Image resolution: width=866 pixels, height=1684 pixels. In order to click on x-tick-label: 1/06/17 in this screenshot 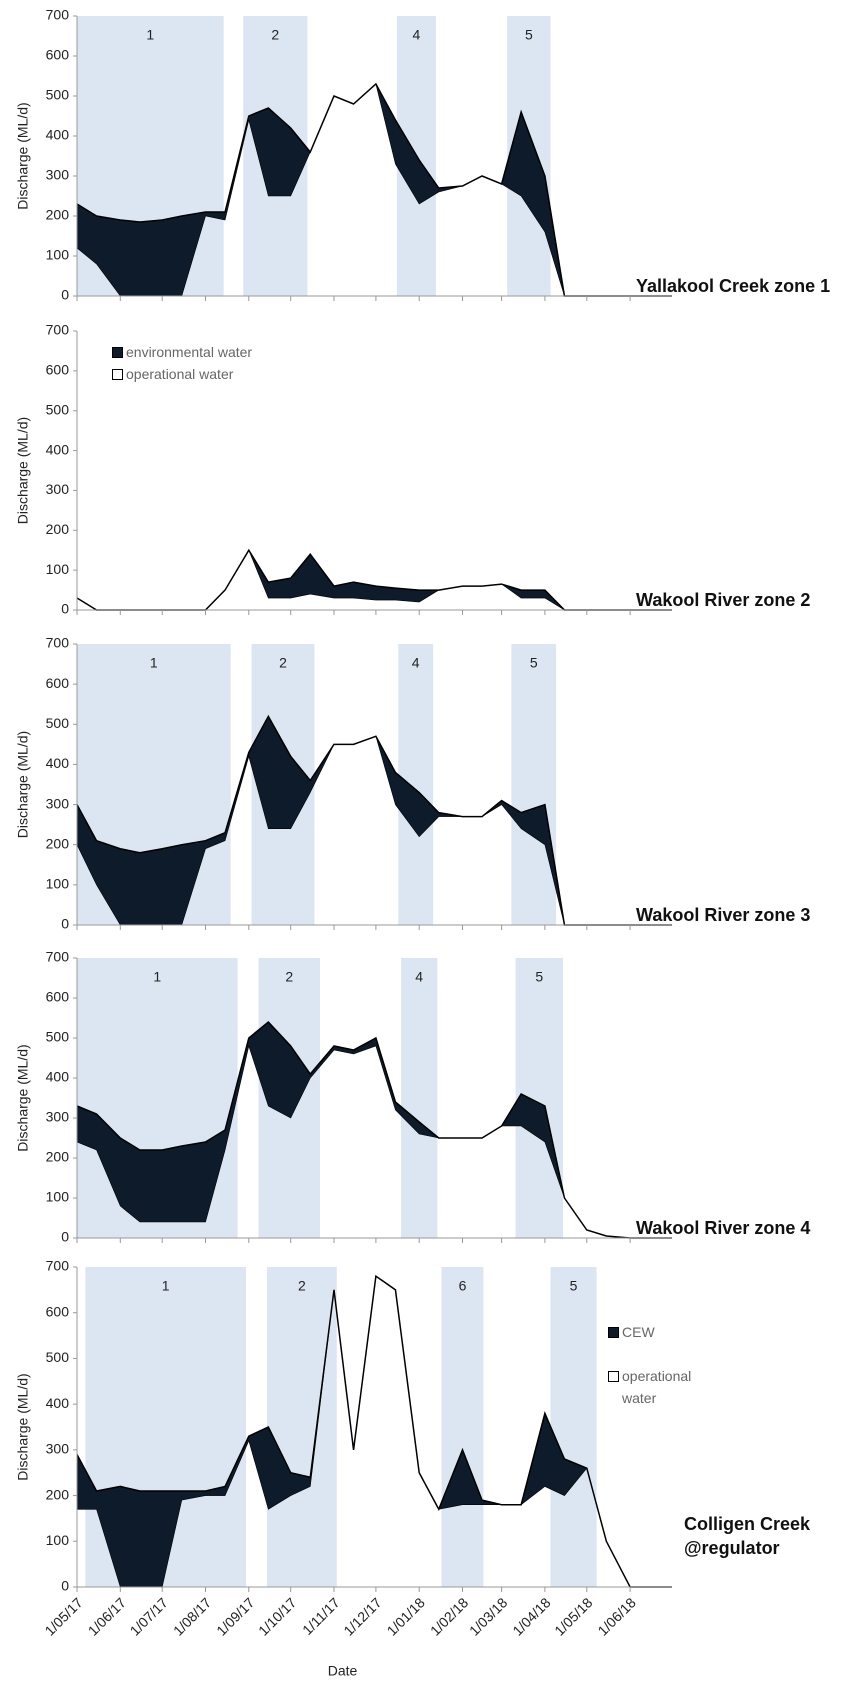, I will do `click(107, 1616)`.